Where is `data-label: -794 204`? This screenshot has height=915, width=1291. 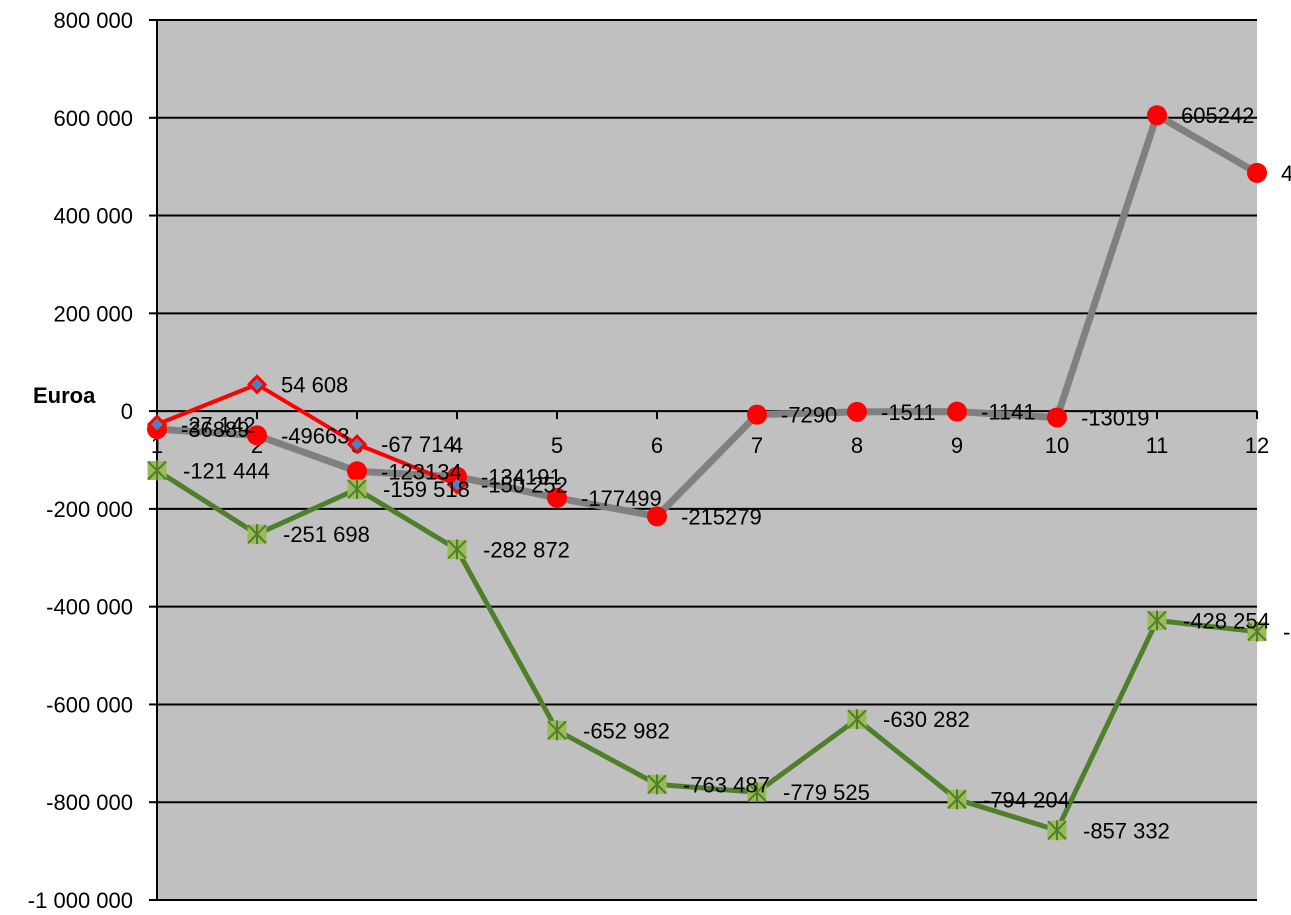 data-label: -794 204 is located at coordinates (1026, 799).